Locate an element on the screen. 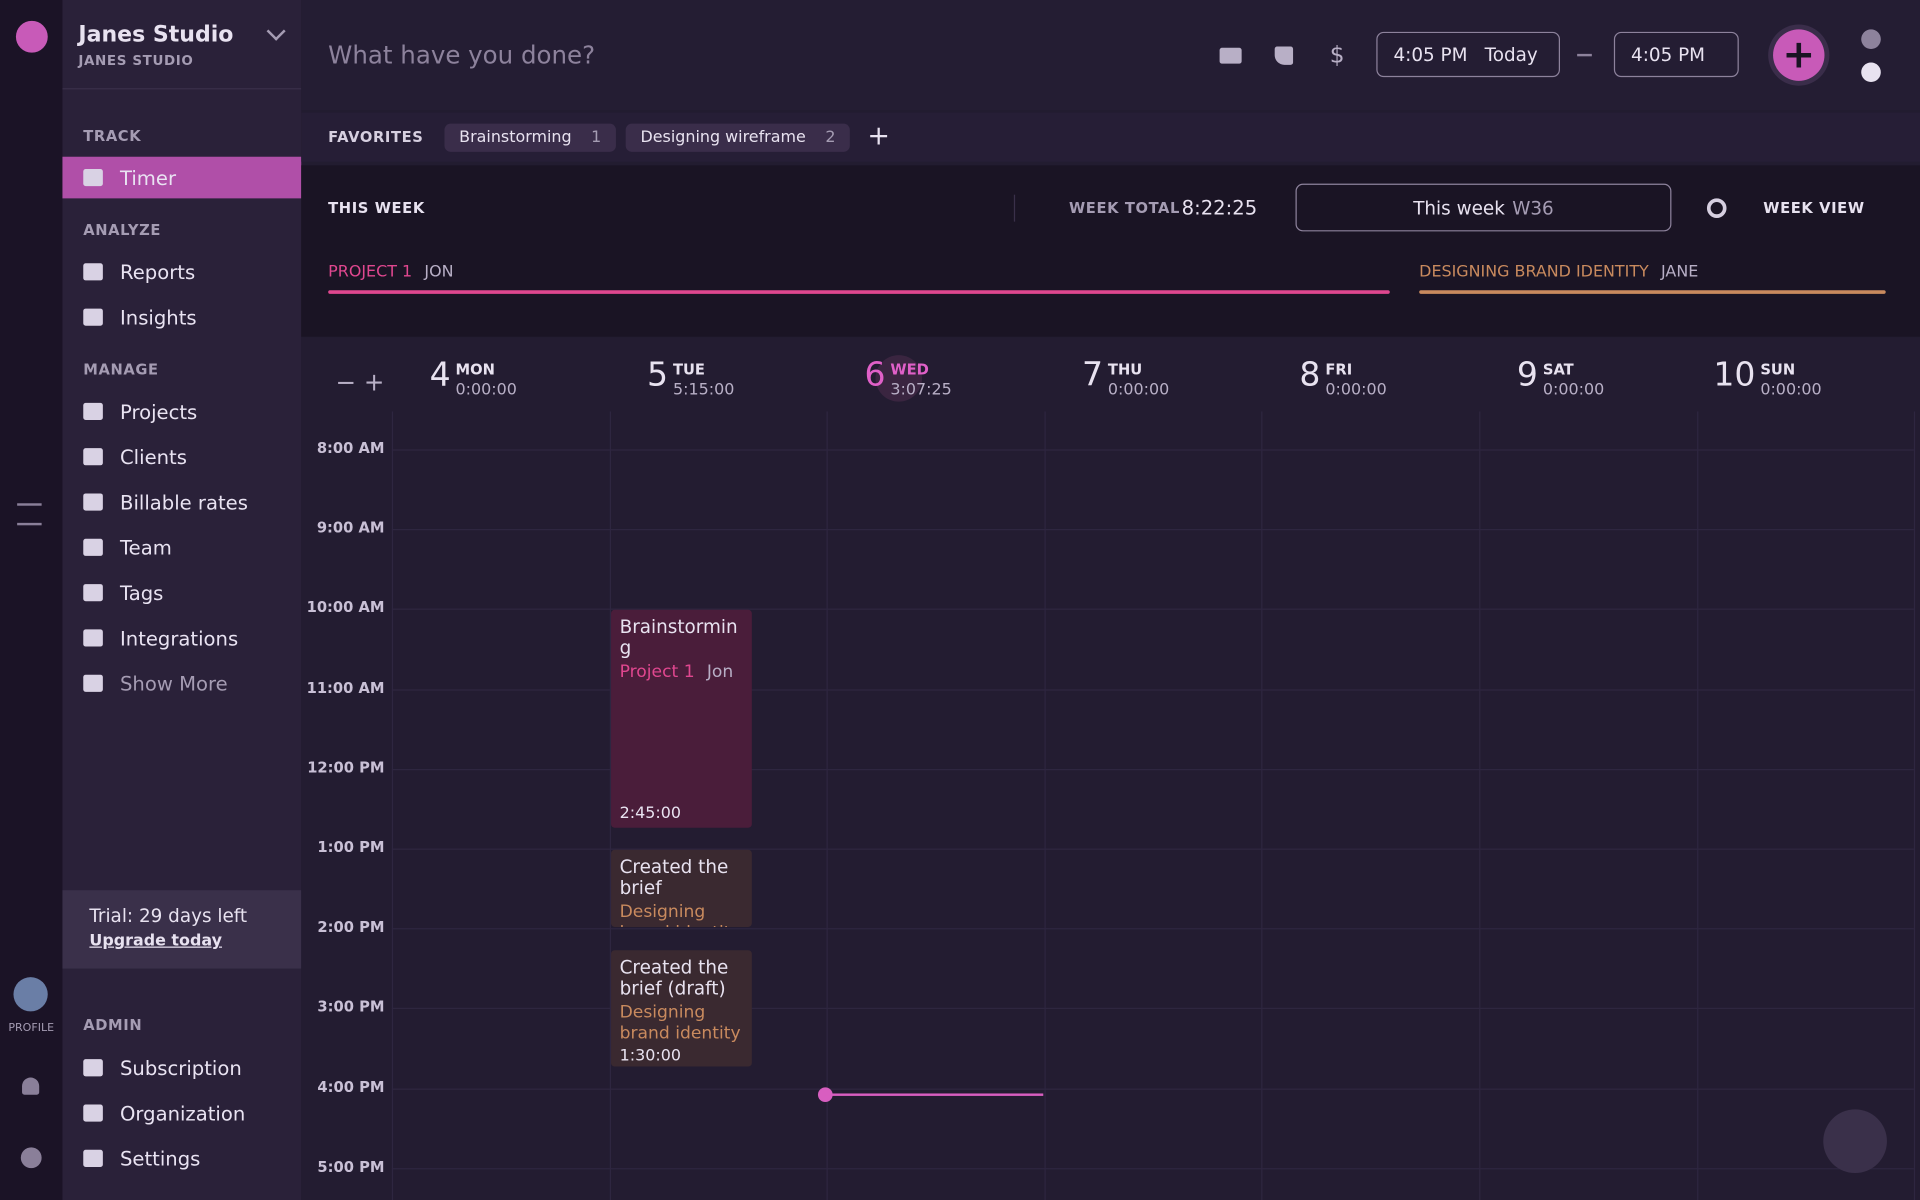 Image resolution: width=1920 pixels, height=1200 pixels. nav-item: Team is located at coordinates (181, 548).